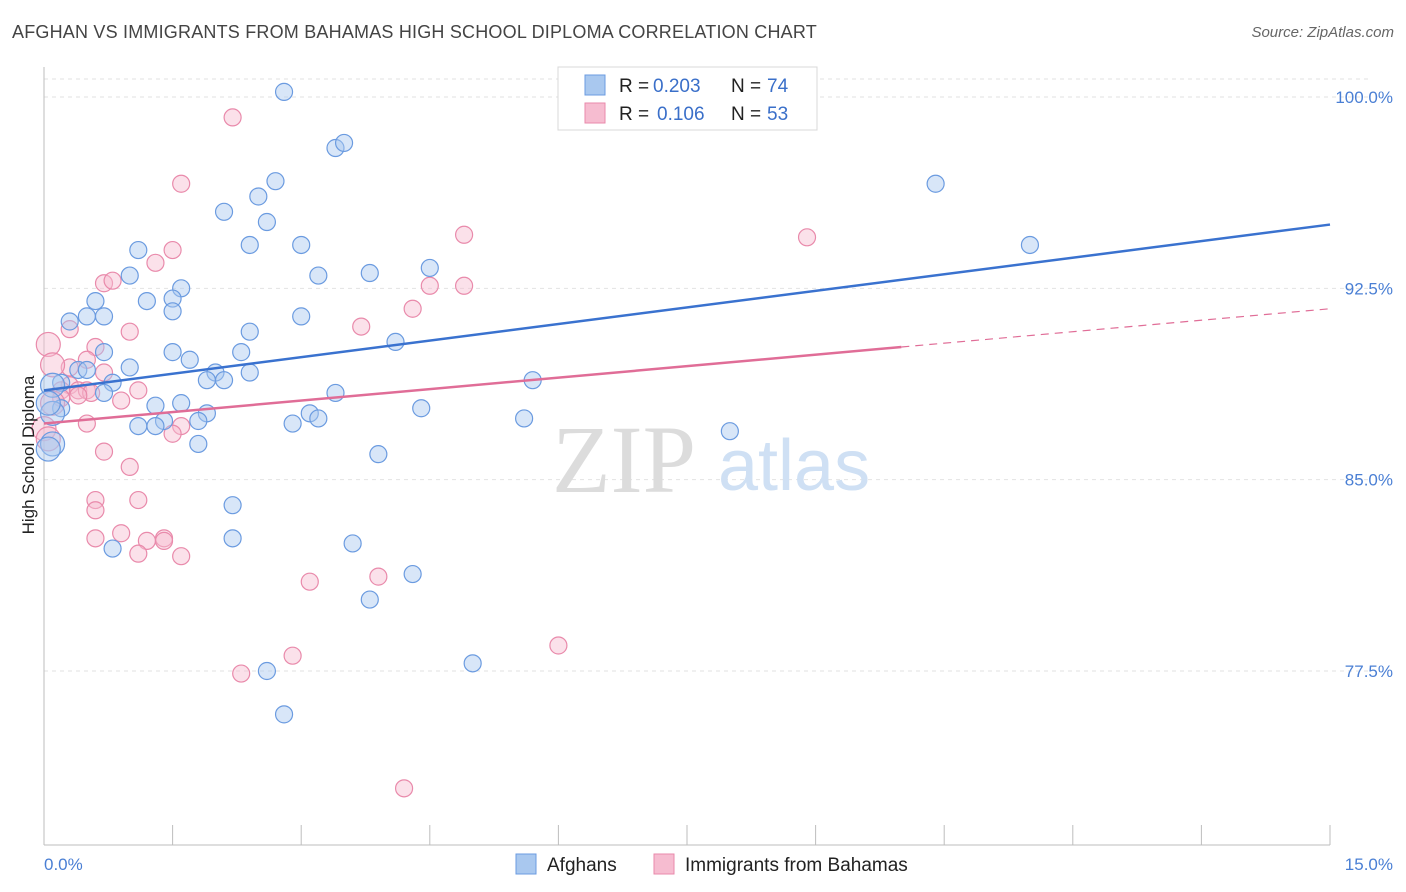  Describe the element at coordinates (1369, 480) in the screenshot. I see `y-tick-label-1: 85.0%` at that location.